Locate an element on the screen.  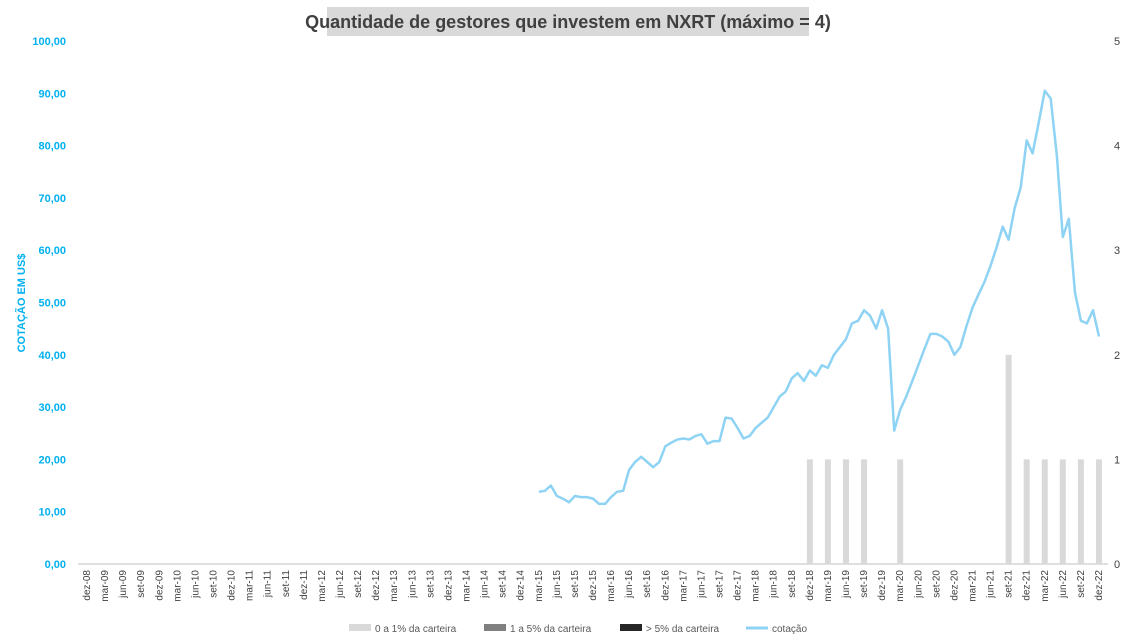
x-tick-label: mar-17 is located at coordinates (683, 586).